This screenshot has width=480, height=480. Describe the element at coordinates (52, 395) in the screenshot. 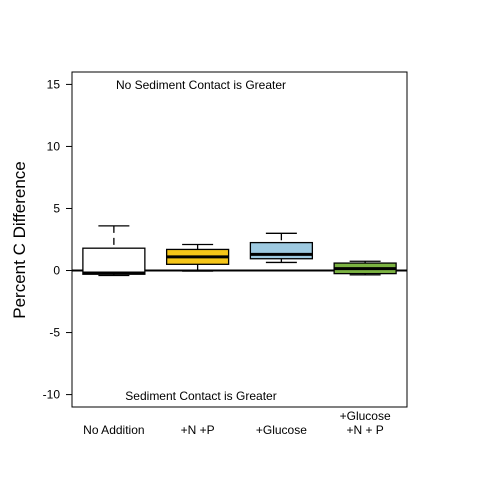

I see `y-tick-label: -10` at that location.